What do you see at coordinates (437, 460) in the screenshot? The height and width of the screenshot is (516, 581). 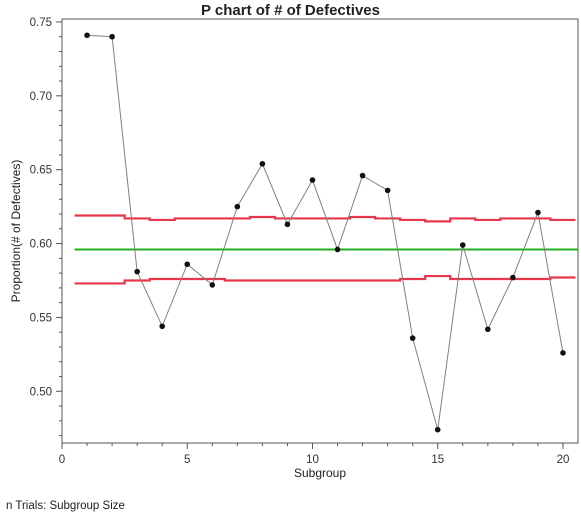 I see `x-tick-label: 15` at bounding box center [437, 460].